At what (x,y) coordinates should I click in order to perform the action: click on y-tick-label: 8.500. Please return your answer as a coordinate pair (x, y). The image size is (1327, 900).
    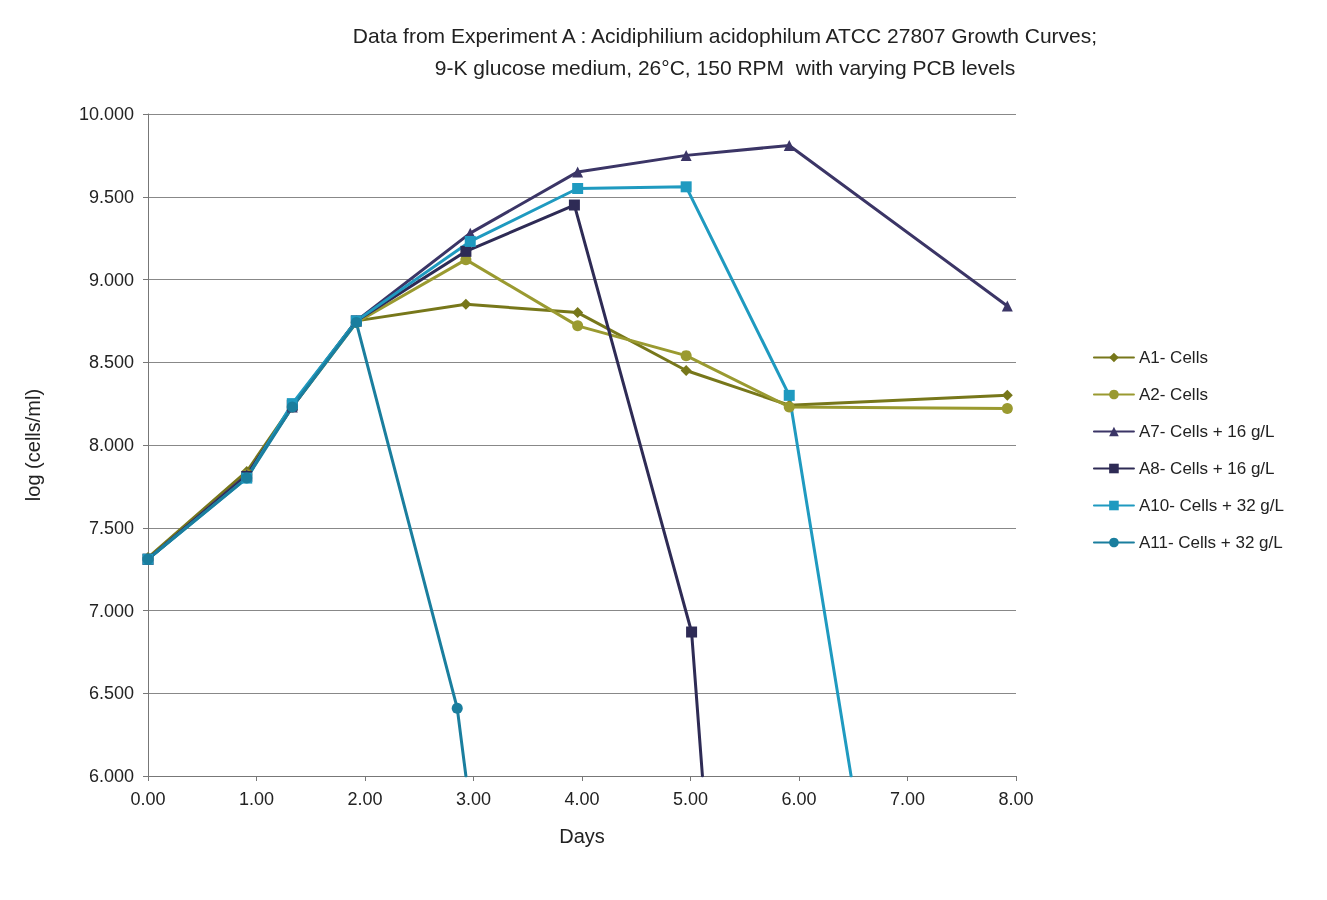
    Looking at the image, I should click on (111, 362).